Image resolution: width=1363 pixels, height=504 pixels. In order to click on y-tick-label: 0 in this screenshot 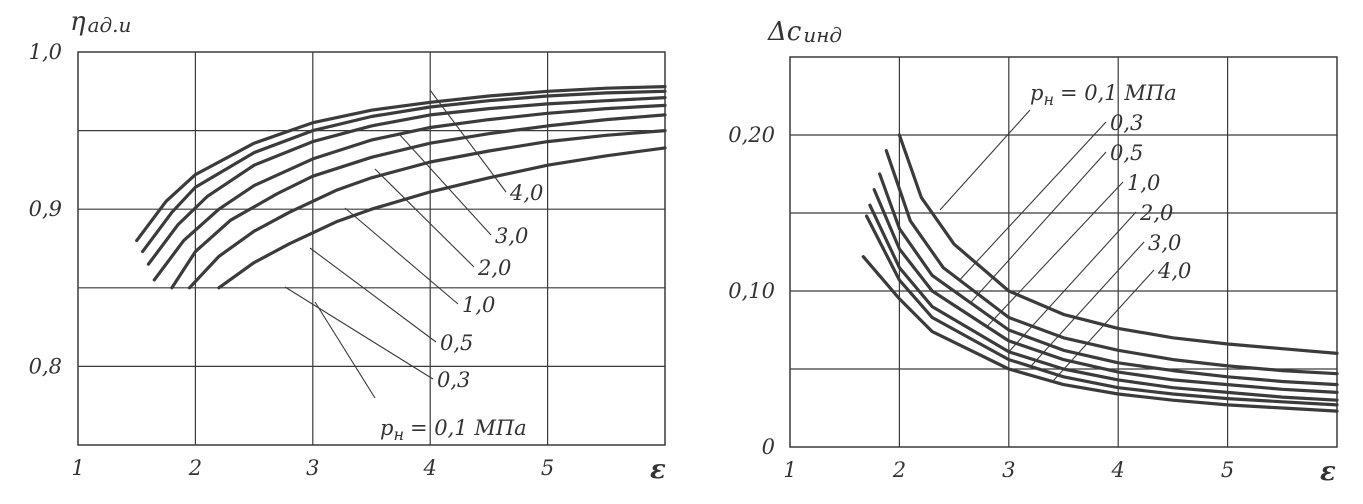, I will do `click(768, 447)`.